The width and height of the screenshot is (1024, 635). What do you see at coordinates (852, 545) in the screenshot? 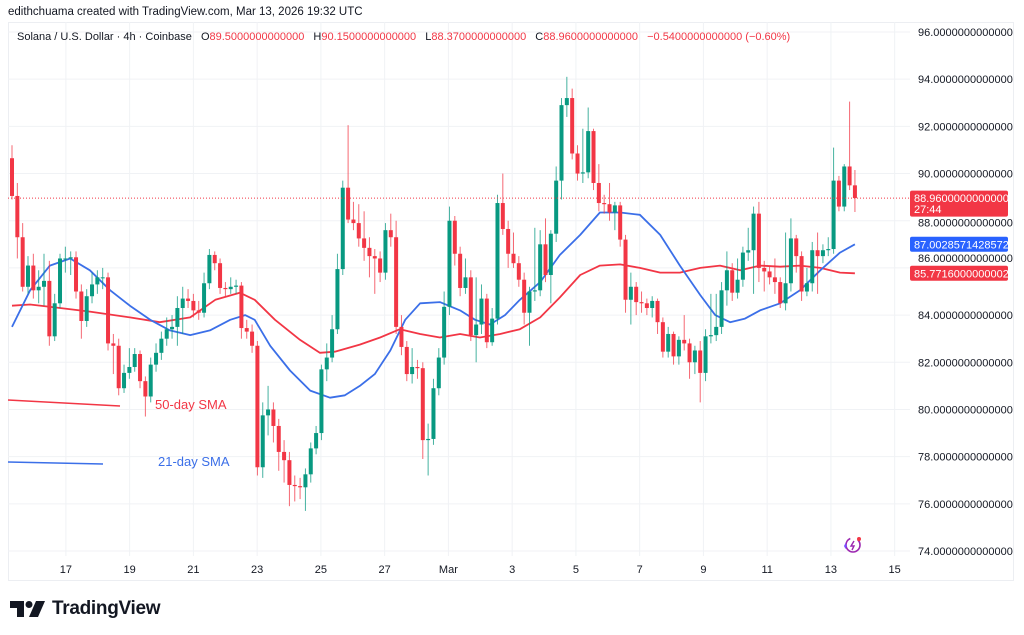
I see `magic-icon` at bounding box center [852, 545].